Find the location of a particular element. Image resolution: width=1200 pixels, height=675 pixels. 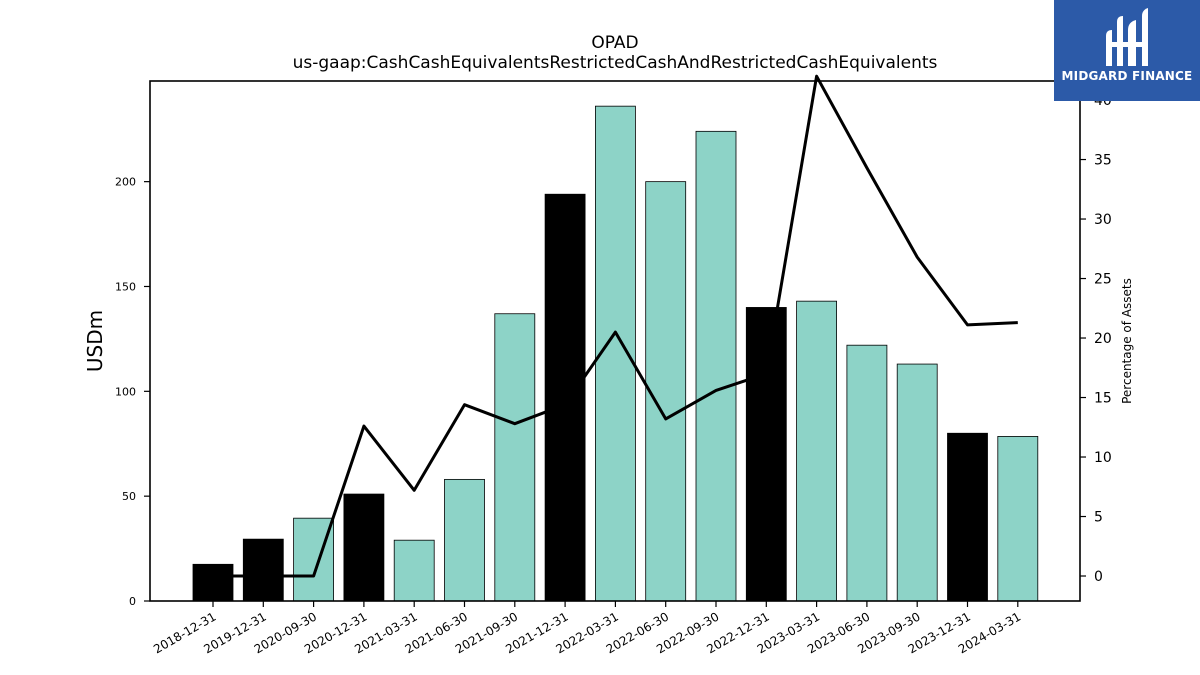

y2-tick-label: 35 is located at coordinates (1103, 161).